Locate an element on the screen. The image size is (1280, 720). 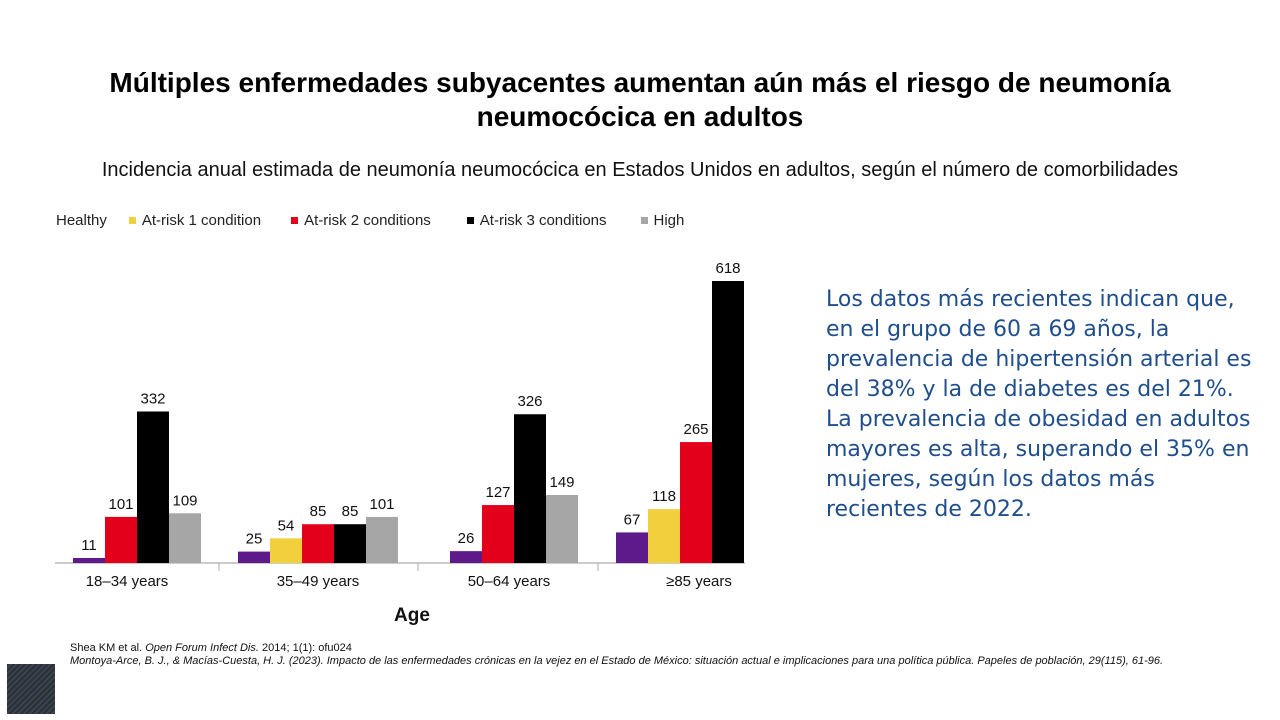
legend-item: High is located at coordinates (662, 220).